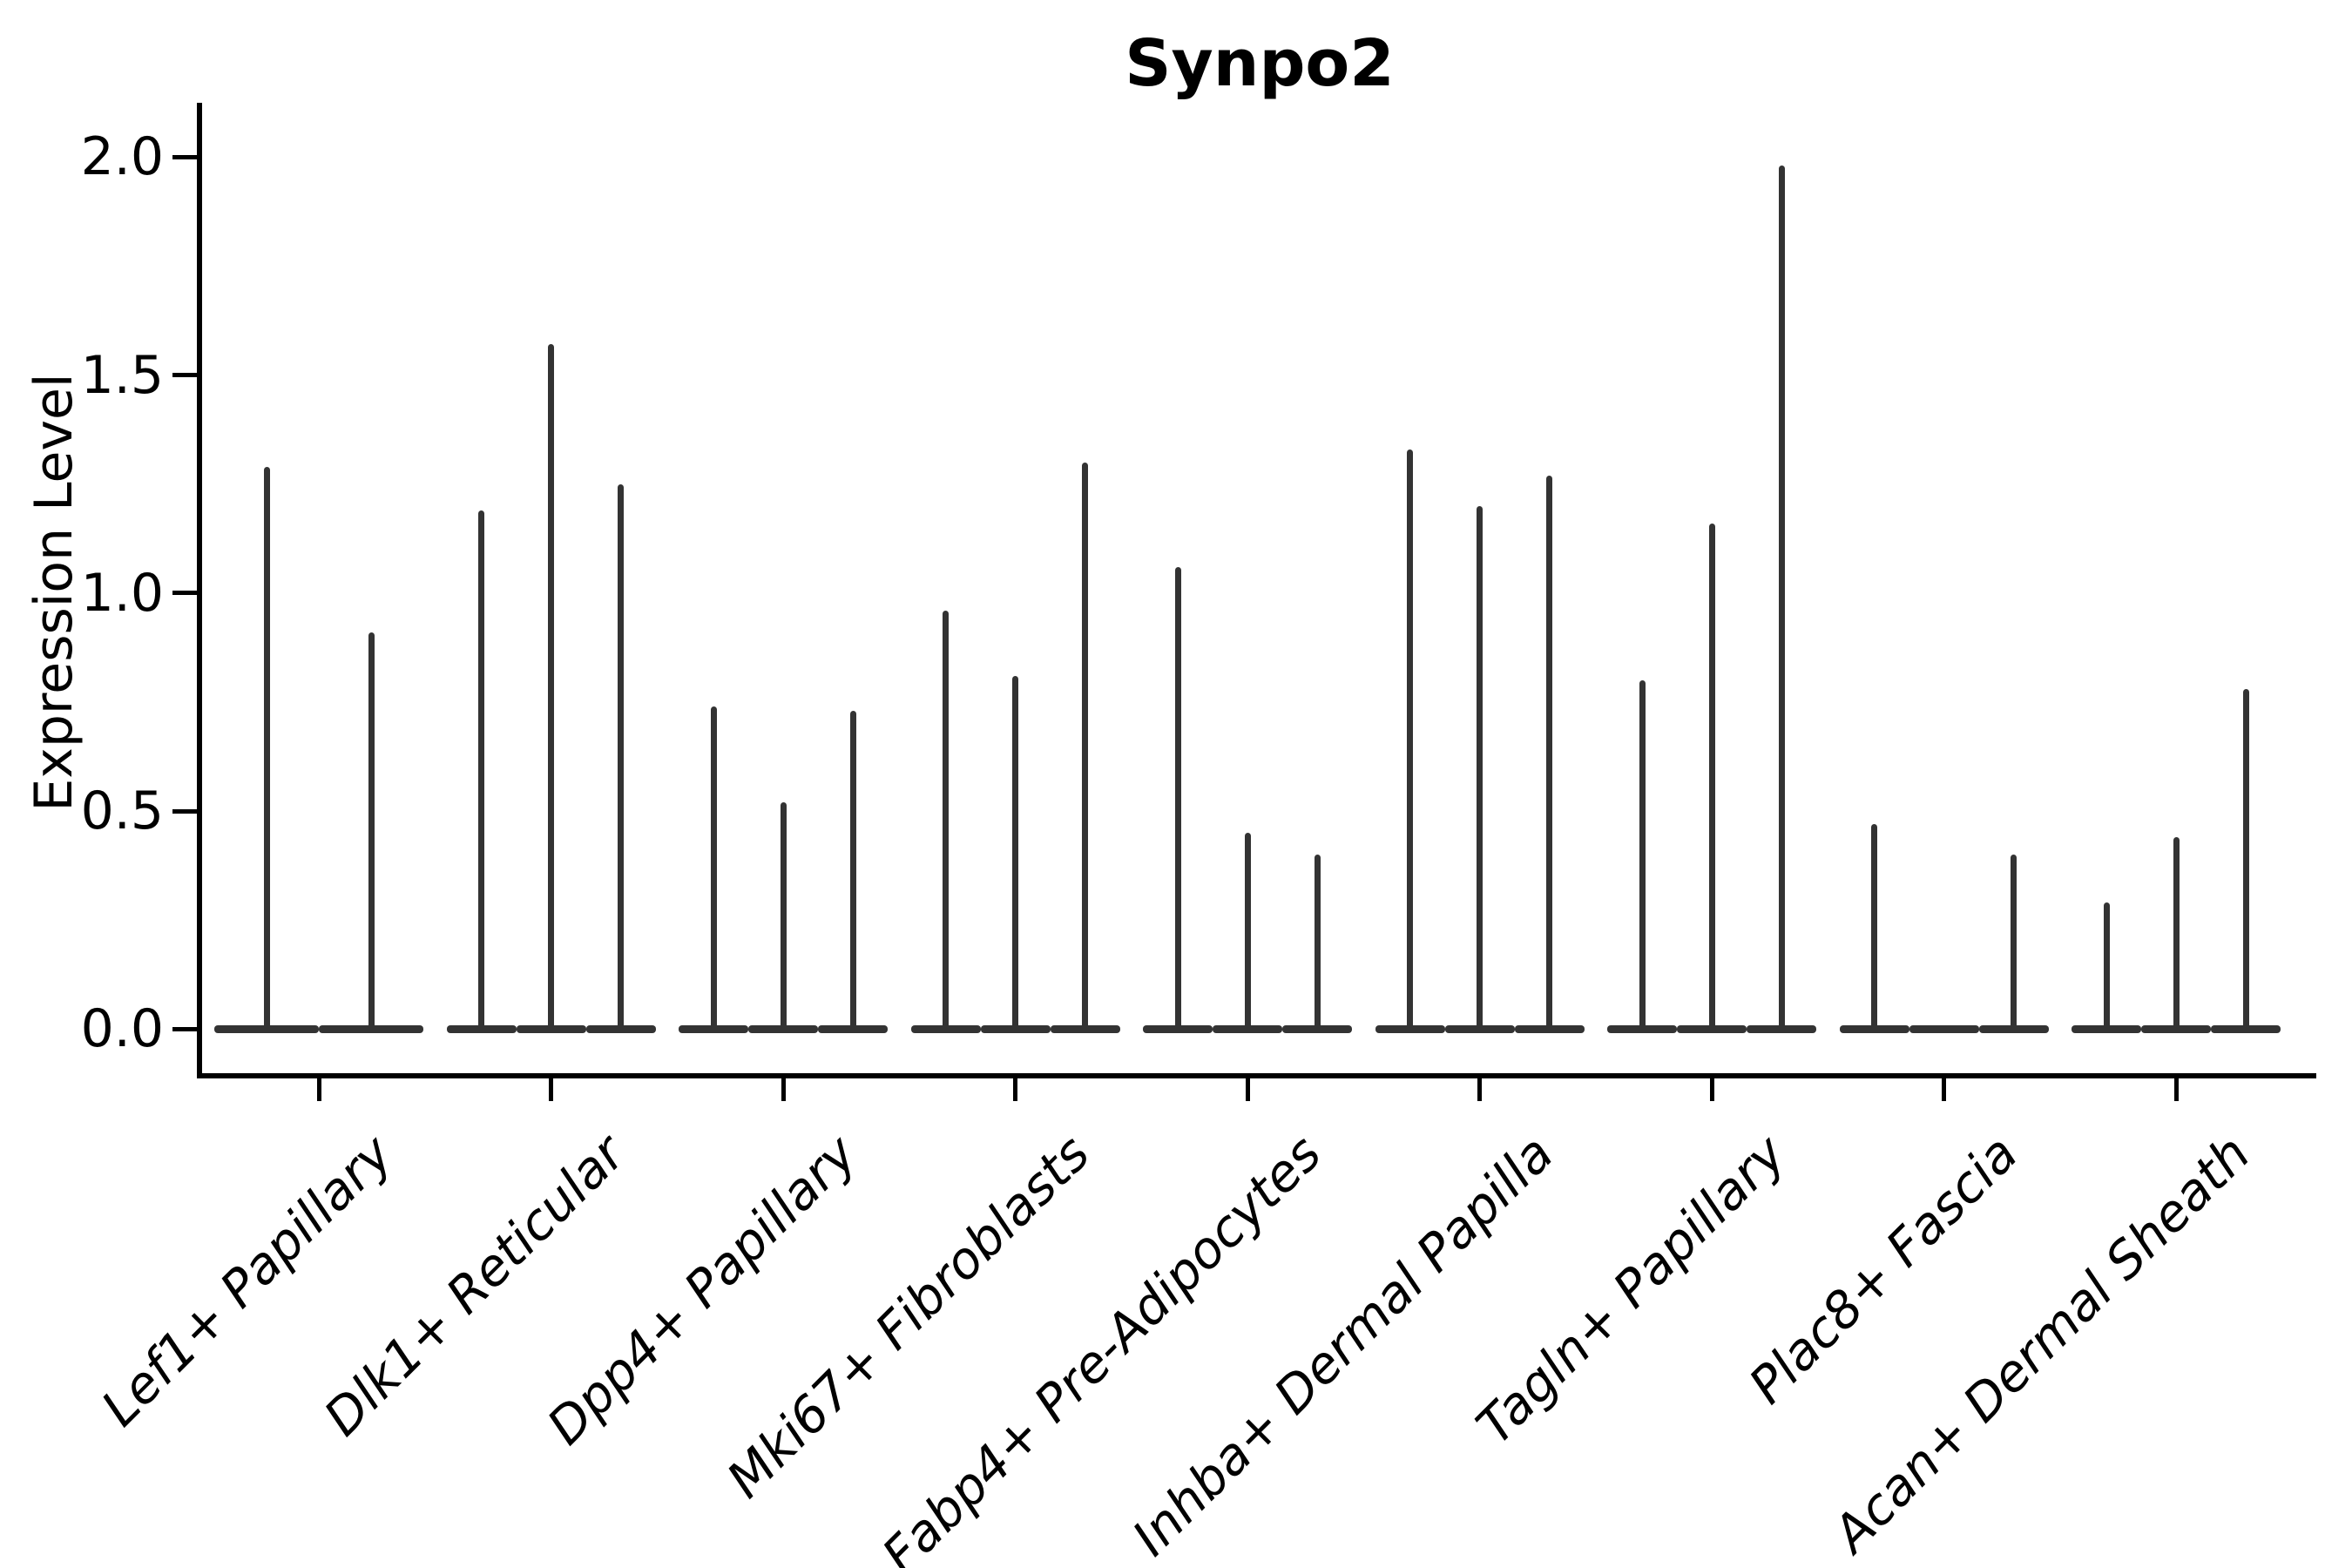 The height and width of the screenshot is (1568, 2352). Describe the element at coordinates (122, 593) in the screenshot. I see `y-tick-label: 1.0` at that location.